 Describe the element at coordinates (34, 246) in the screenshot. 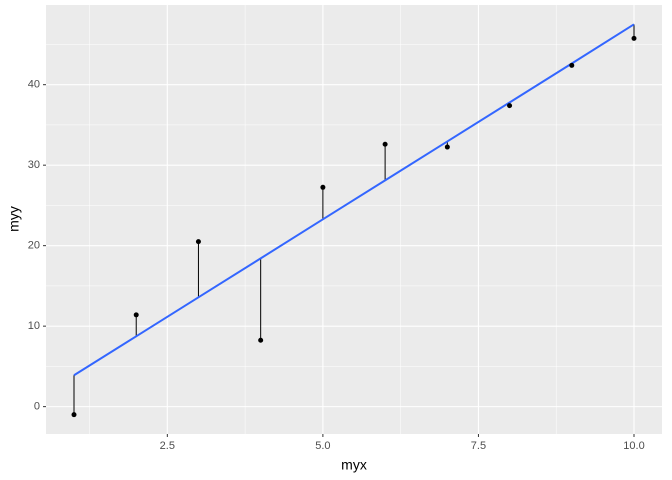

I see `y-tick-label: 20` at that location.